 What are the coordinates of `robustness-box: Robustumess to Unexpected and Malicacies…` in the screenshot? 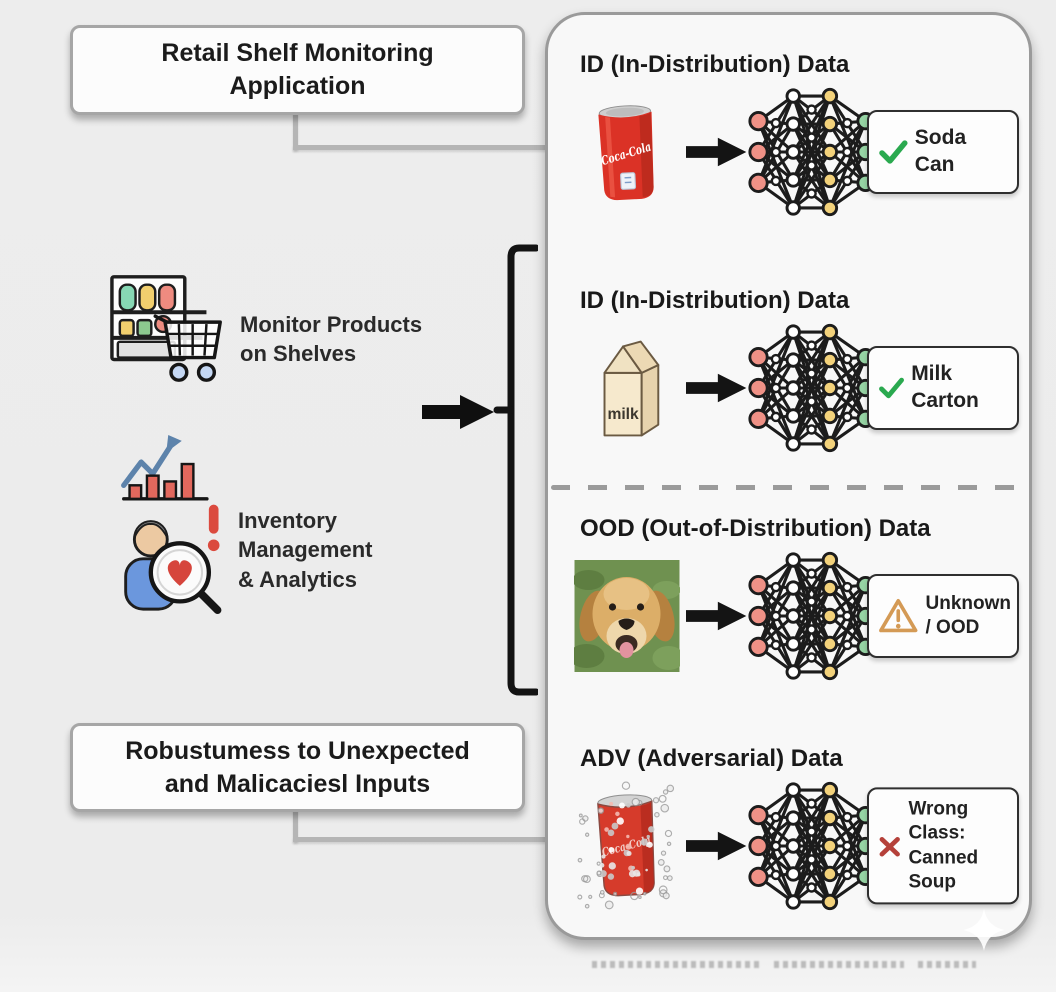 It's located at (297, 767).